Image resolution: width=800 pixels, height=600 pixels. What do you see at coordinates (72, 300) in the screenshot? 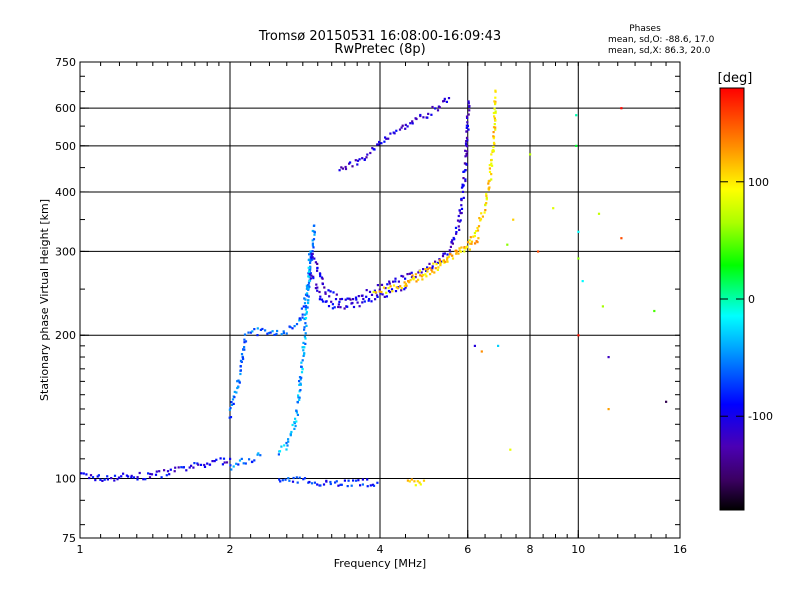
I see `y-tick-labels: 75 100 200 300 400 500 600 750` at bounding box center [72, 300].